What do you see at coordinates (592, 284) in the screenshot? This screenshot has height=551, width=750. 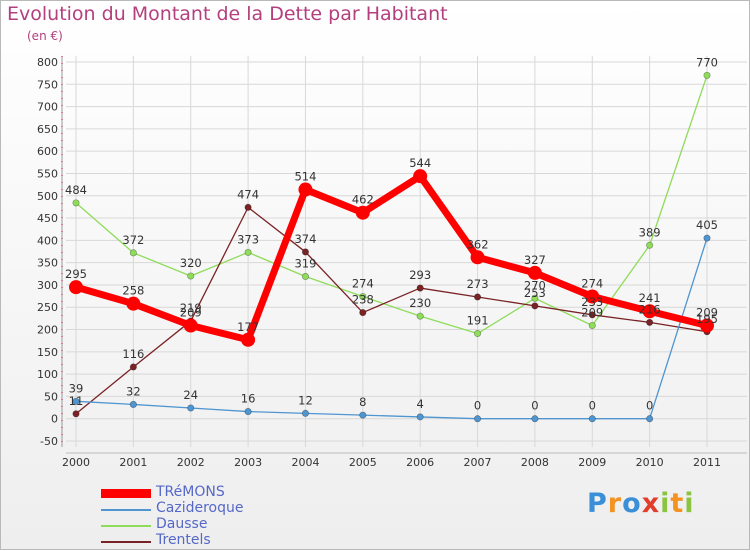 I see `data-label: 274` at bounding box center [592, 284].